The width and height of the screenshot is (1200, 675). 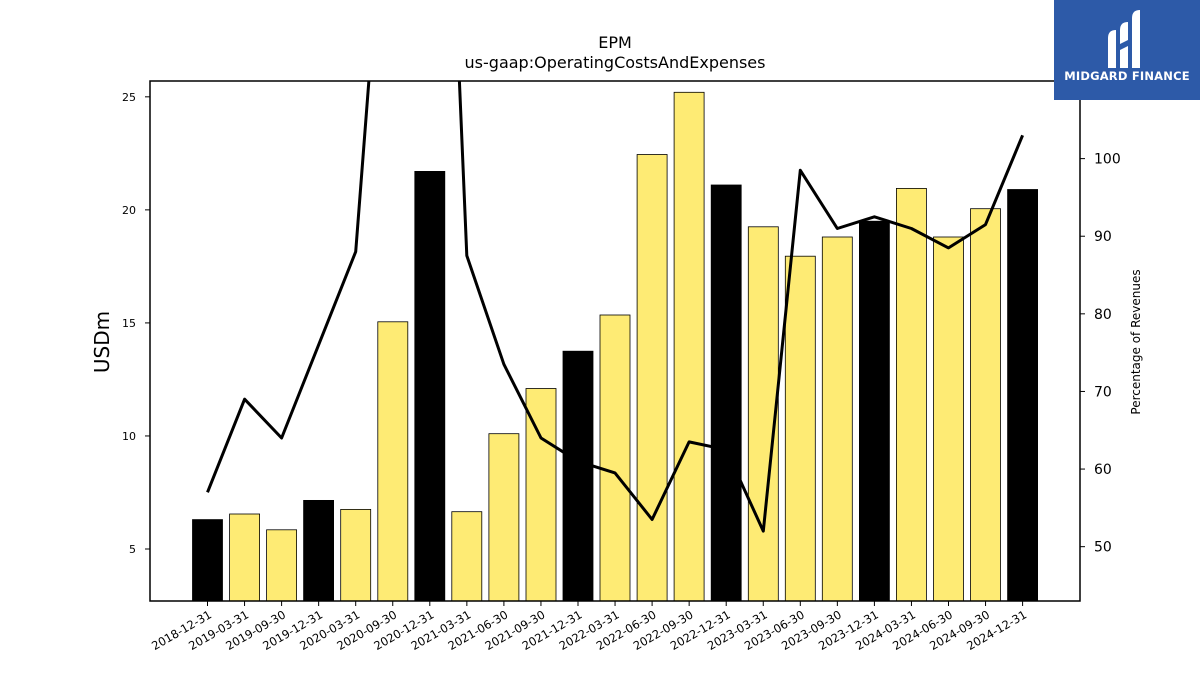 I want to click on y2-tick-label: 50, so click(x=1103, y=548).